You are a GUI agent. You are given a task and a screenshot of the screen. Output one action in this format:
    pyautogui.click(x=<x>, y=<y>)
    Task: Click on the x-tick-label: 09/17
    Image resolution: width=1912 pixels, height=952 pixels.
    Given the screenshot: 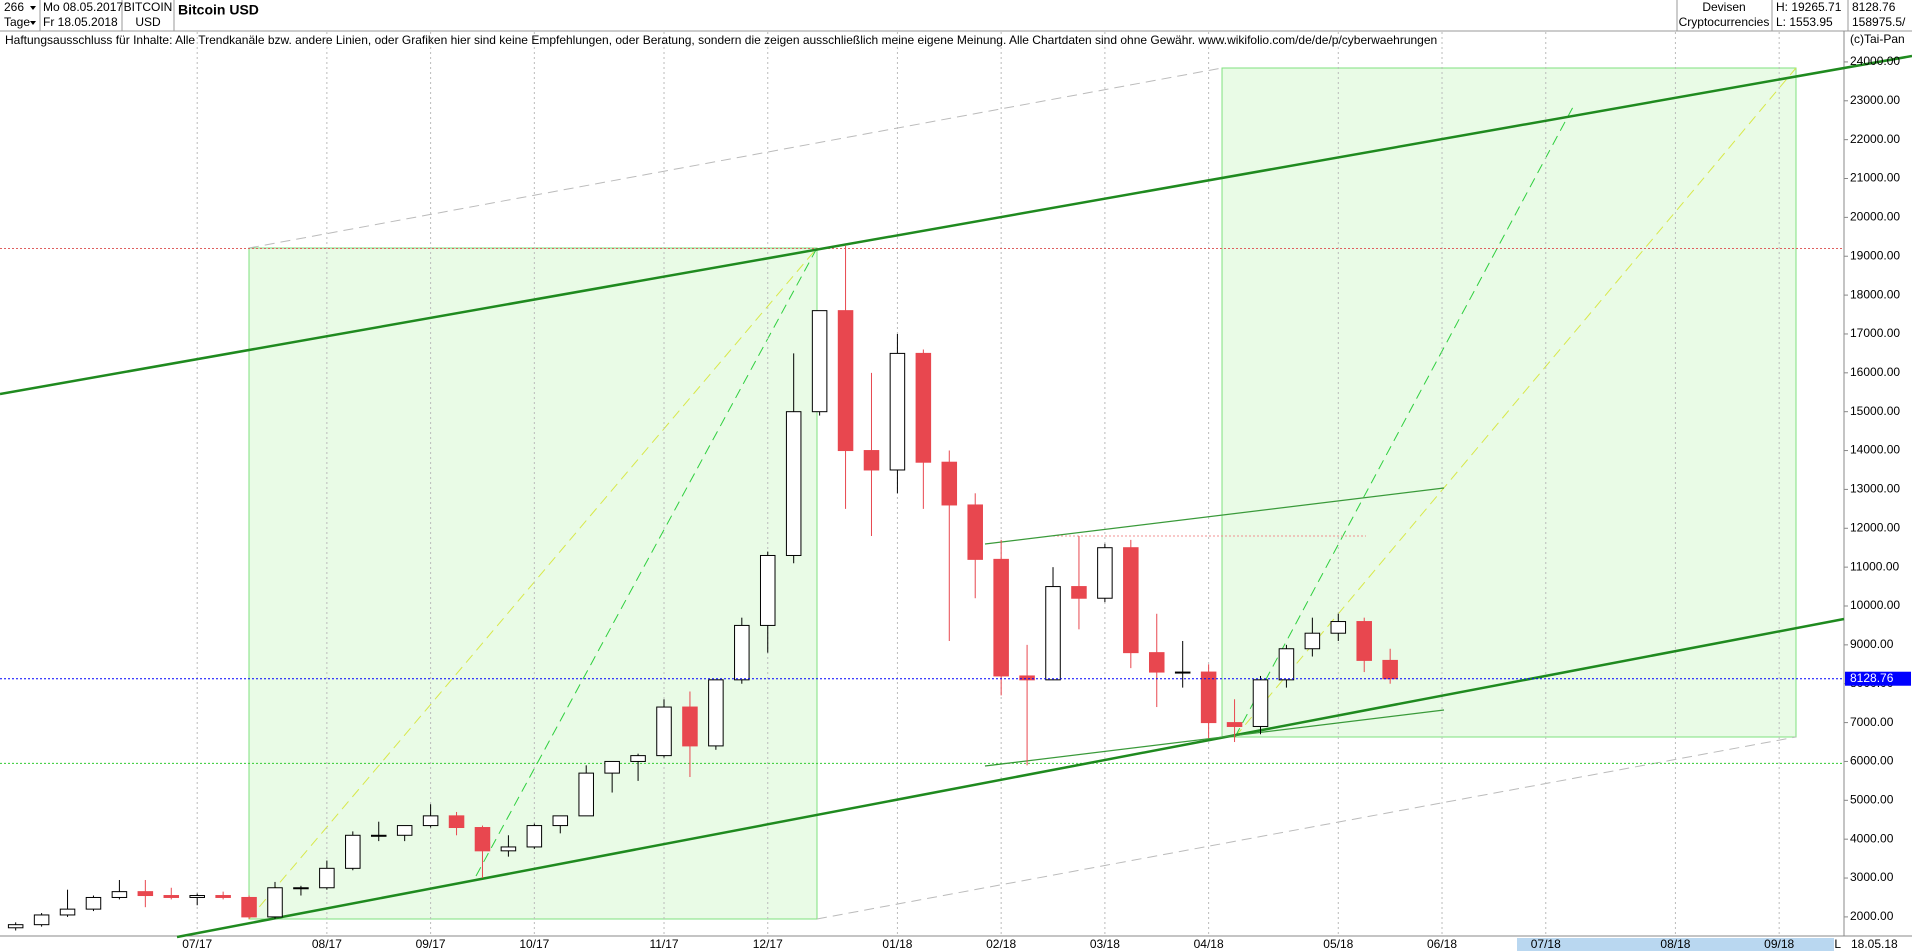 What is the action you would take?
    pyautogui.click(x=431, y=944)
    